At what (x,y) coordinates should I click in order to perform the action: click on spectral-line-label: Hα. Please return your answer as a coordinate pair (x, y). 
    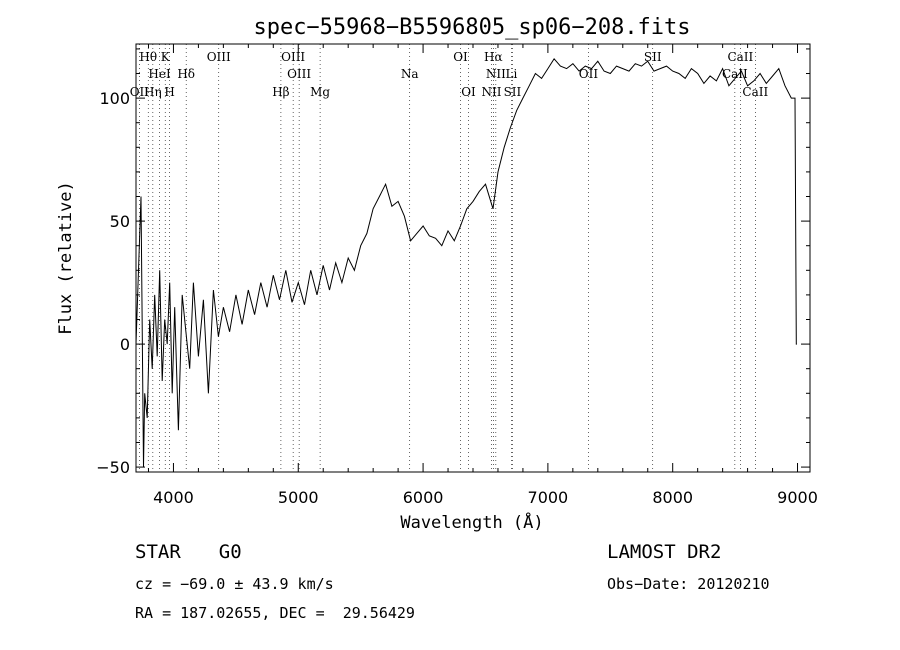
    Looking at the image, I should click on (493, 57).